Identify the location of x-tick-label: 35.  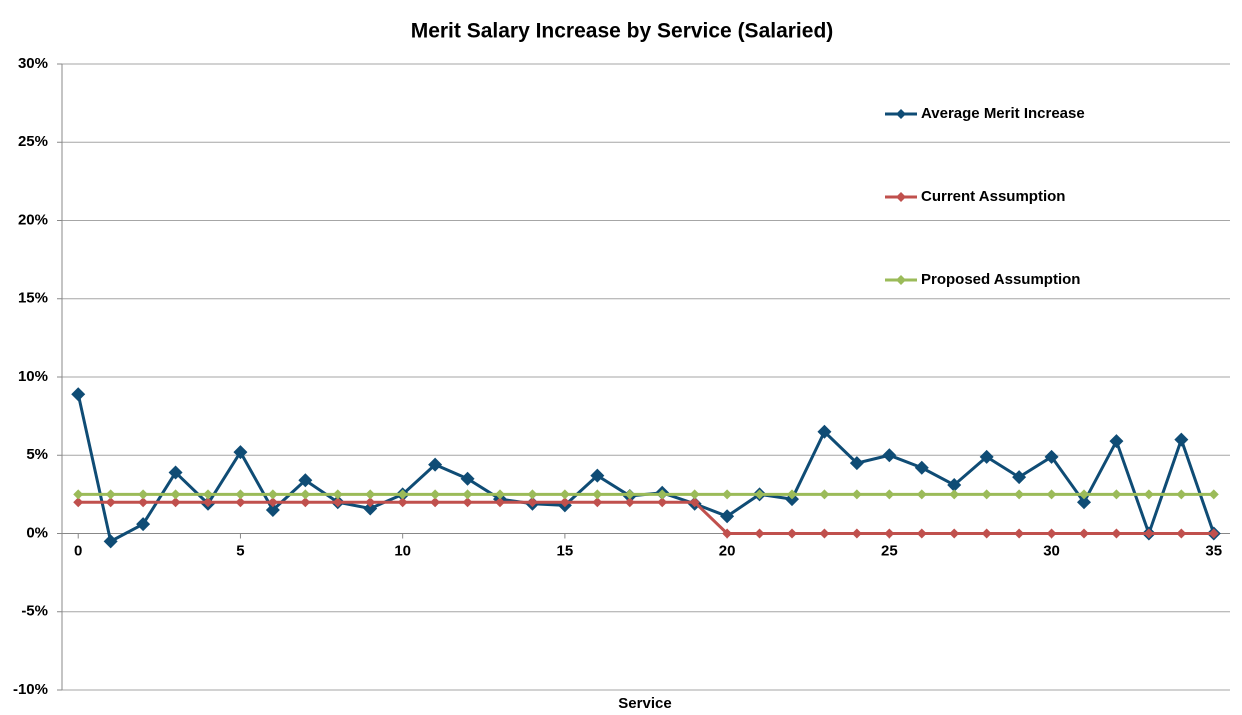
(1213, 550).